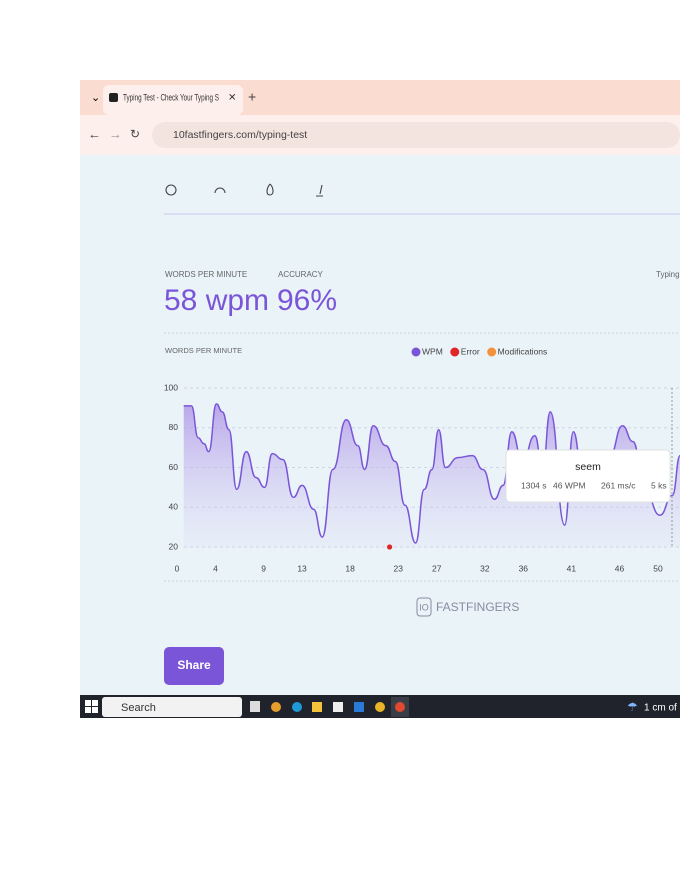  What do you see at coordinates (416, 135) in the screenshot?
I see `address-bar` at bounding box center [416, 135].